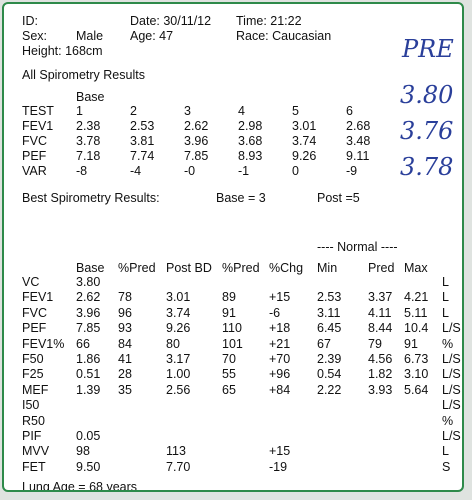 This screenshot has height=500, width=472. I want to click on normal-range-label: ---- Normal ----, so click(357, 247).